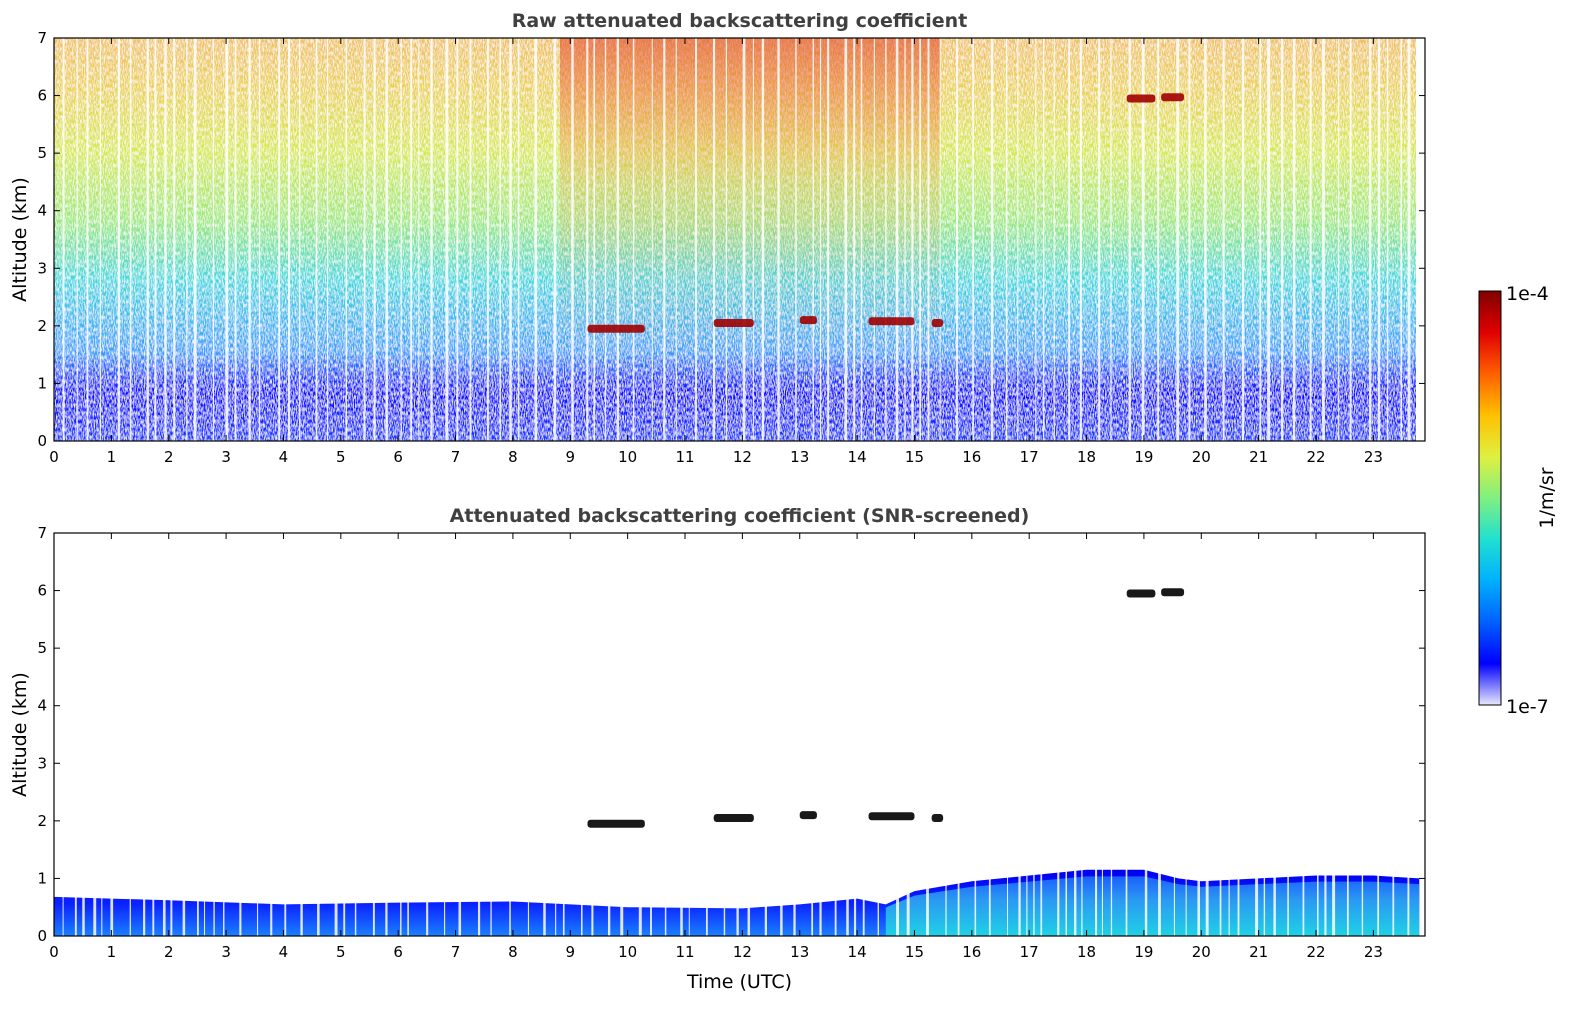  What do you see at coordinates (1527, 707) in the screenshot?
I see `colorbar-min-label: 1e-7` at bounding box center [1527, 707].